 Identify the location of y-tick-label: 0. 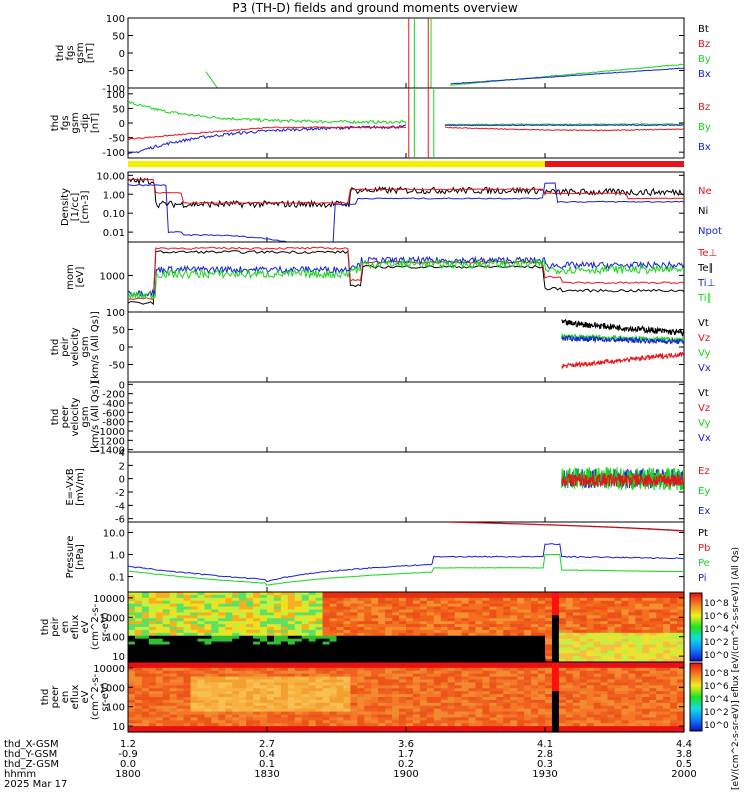
(122, 54).